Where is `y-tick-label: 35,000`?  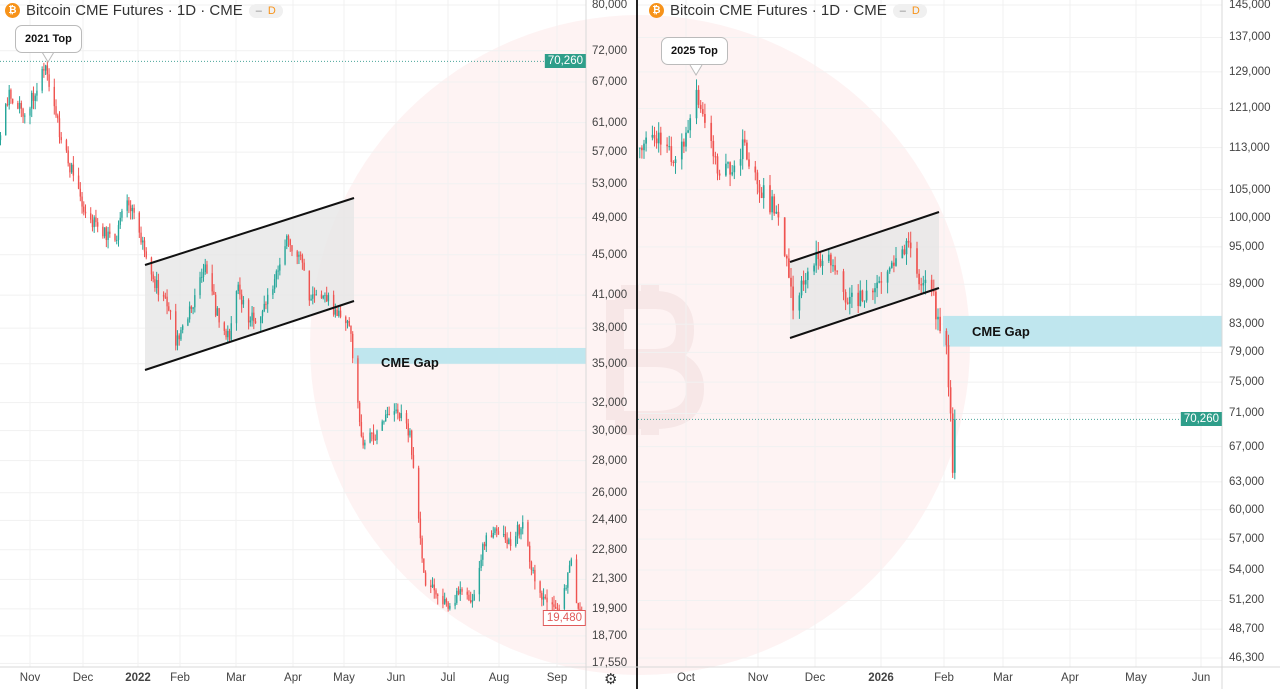 y-tick-label: 35,000 is located at coordinates (610, 363).